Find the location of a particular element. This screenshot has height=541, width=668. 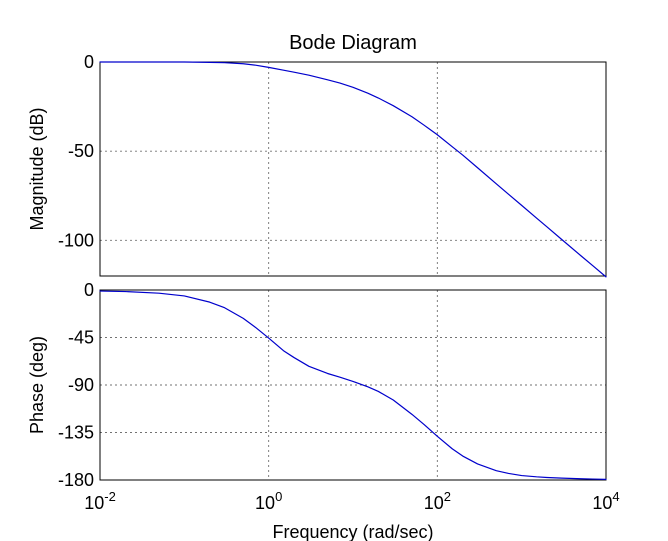

x-tick-label: 10² is located at coordinates (437, 501).